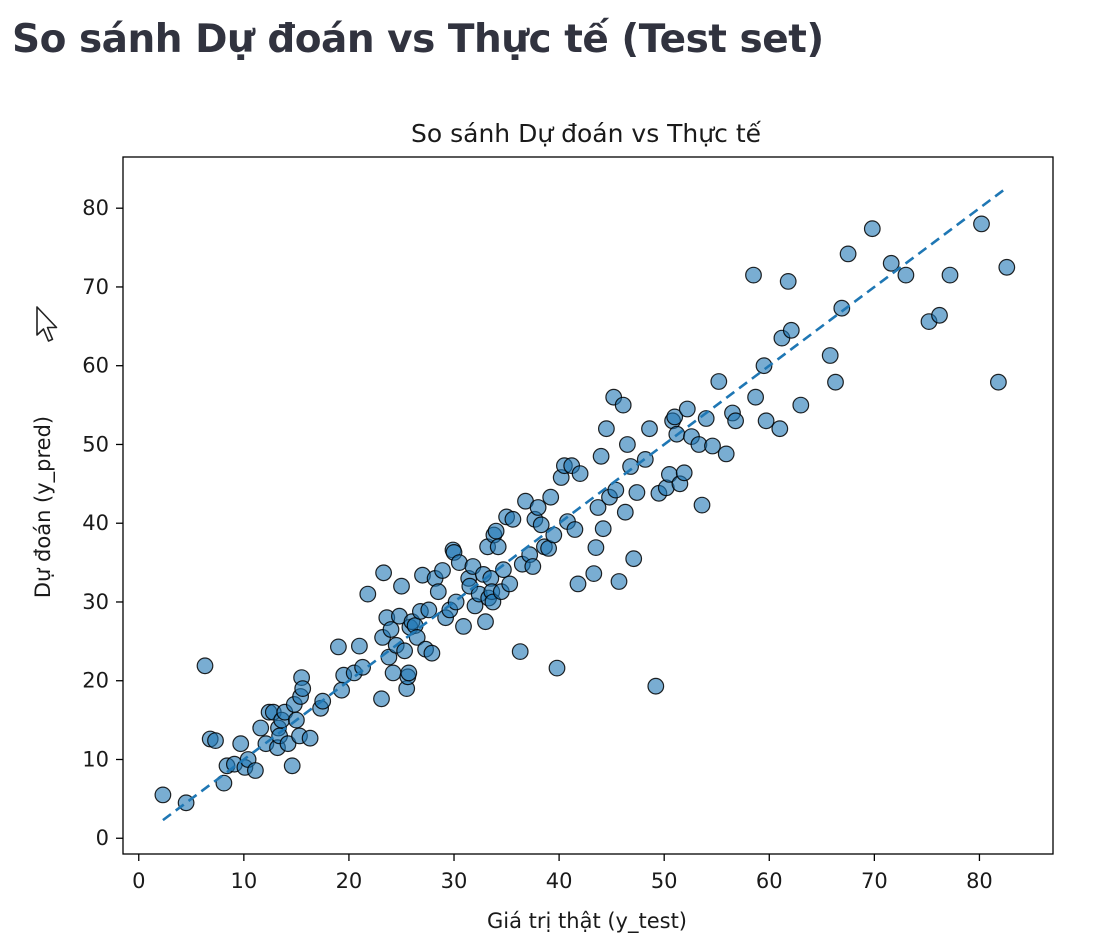  Describe the element at coordinates (769, 881) in the screenshot. I see `x-tick-label: 60` at that location.